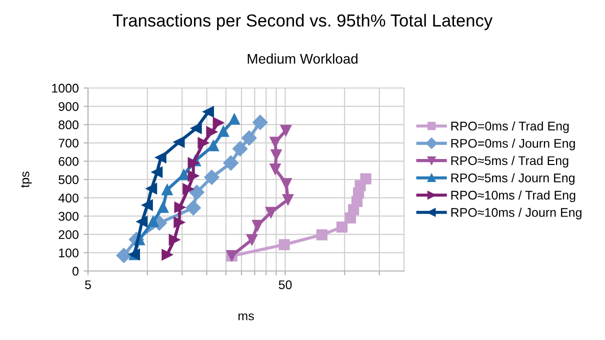 The width and height of the screenshot is (605, 340). I want to click on y-tick-label: 400, so click(68, 198).